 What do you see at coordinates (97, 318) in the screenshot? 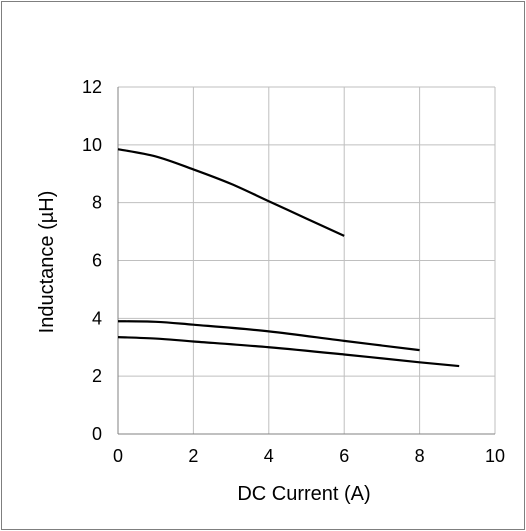
I see `y-tick-label: 4` at bounding box center [97, 318].